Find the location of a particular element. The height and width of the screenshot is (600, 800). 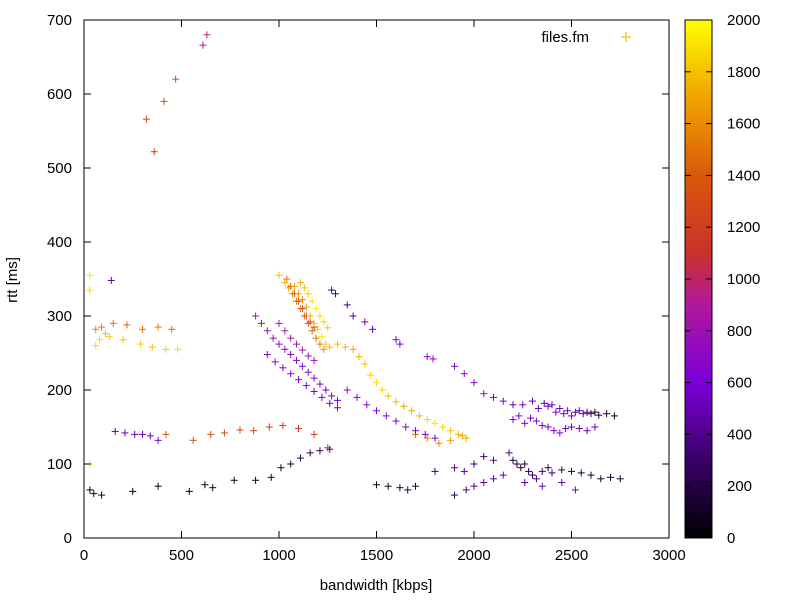

y-tick-label: 300 is located at coordinates (59, 316).